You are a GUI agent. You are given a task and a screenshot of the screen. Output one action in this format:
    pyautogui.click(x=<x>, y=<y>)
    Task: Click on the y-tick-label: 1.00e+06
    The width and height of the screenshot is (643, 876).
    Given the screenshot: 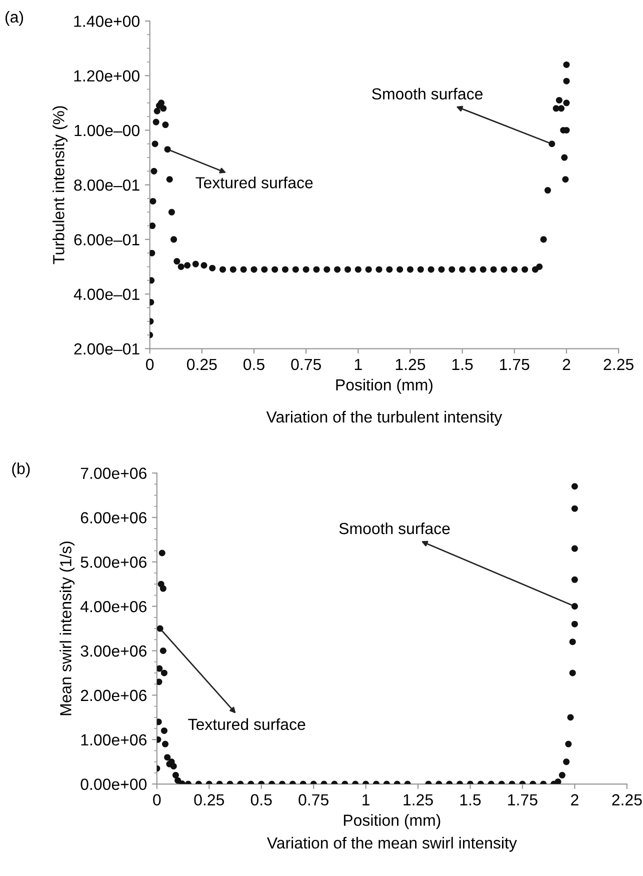 What is the action you would take?
    pyautogui.click(x=113, y=740)
    